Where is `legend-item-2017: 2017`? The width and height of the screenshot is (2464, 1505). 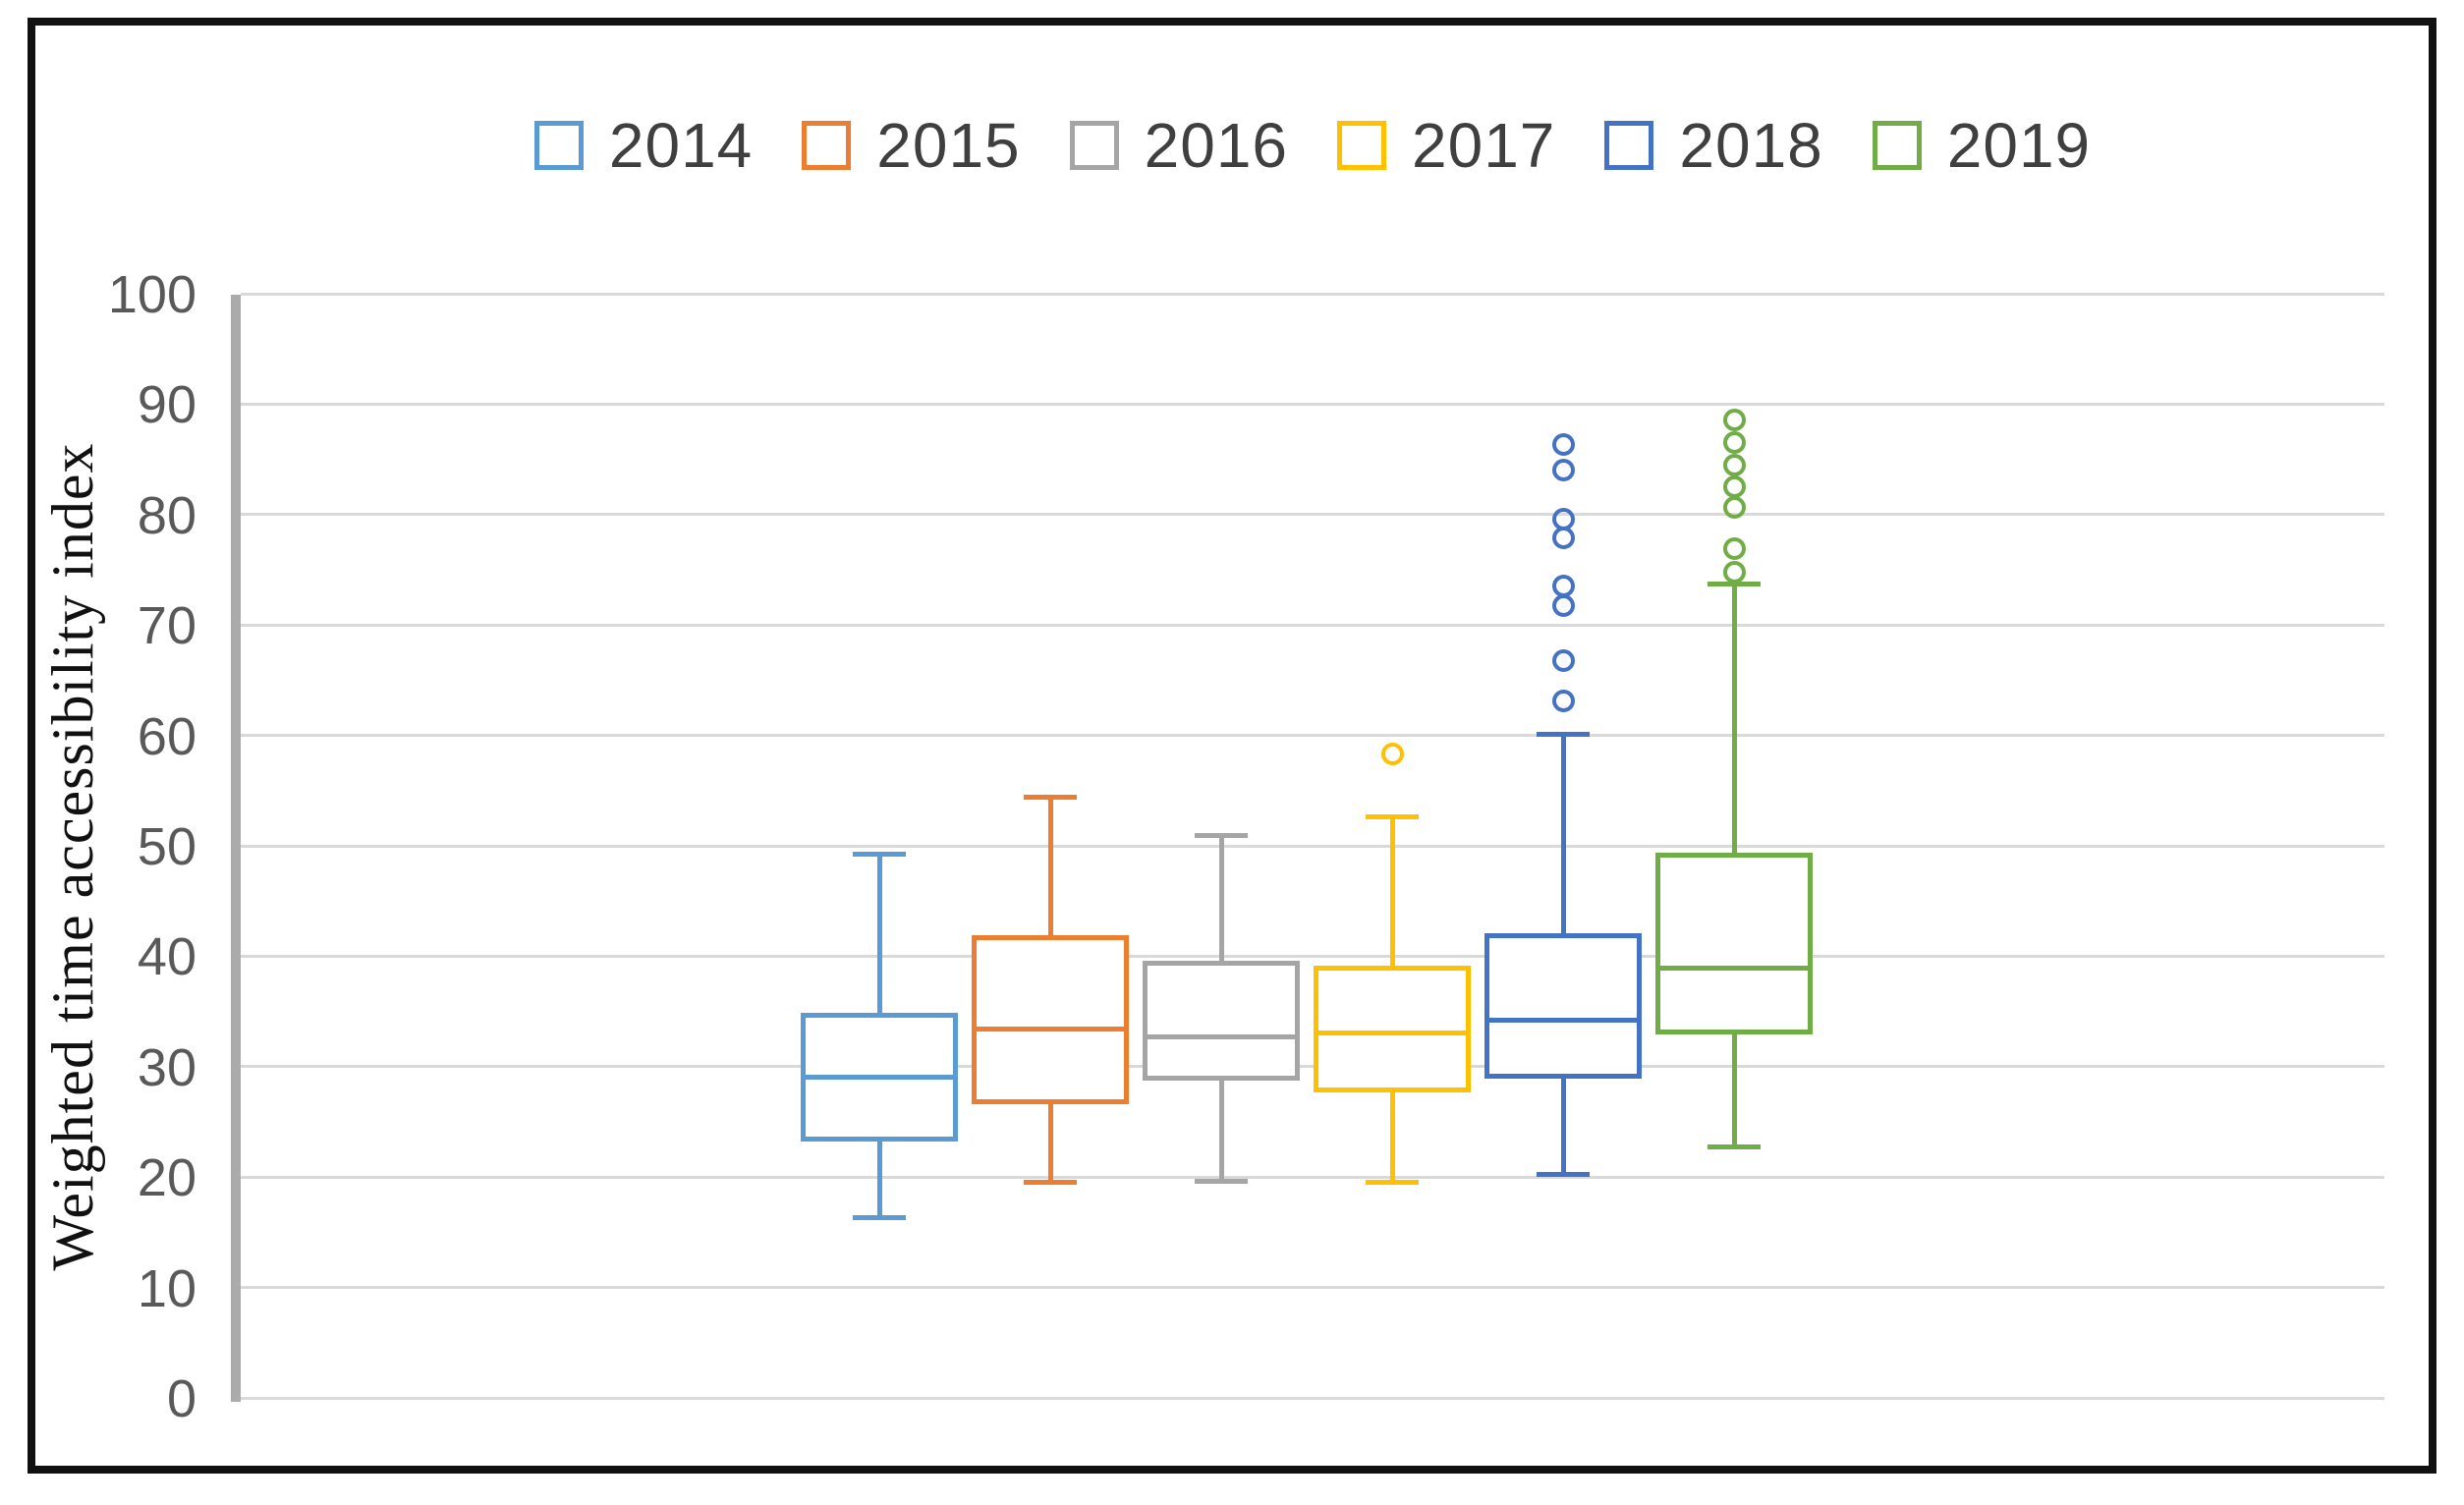 legend-item-2017: 2017 is located at coordinates (1446, 145).